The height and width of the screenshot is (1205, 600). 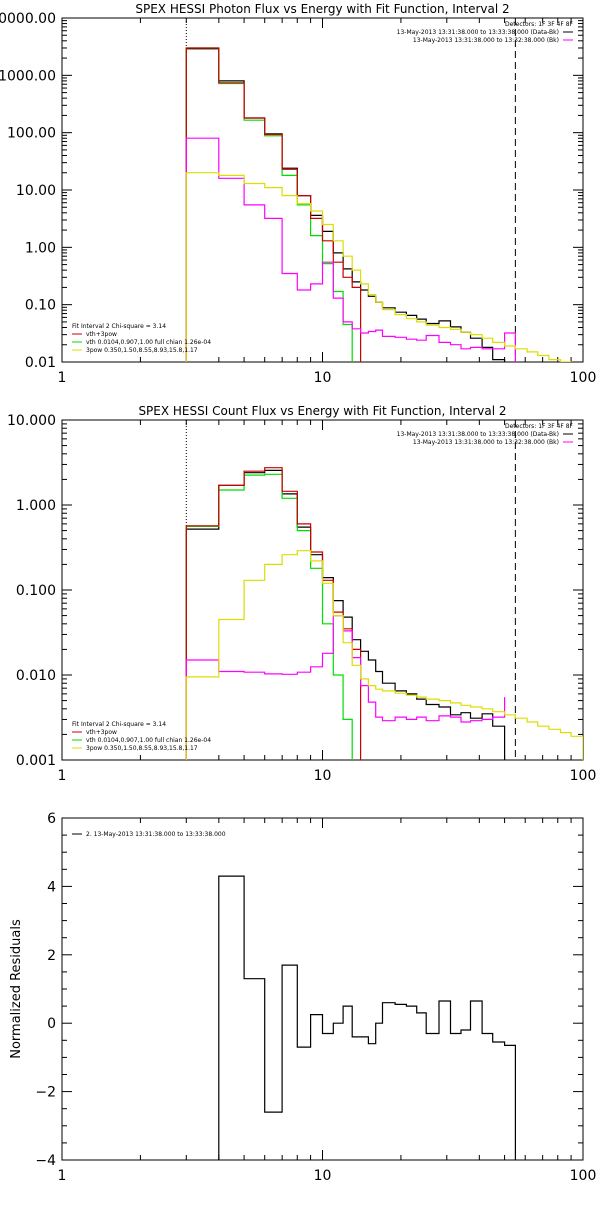 What do you see at coordinates (31, 421) in the screenshot?
I see `y-tick-label: 10.000` at bounding box center [31, 421].